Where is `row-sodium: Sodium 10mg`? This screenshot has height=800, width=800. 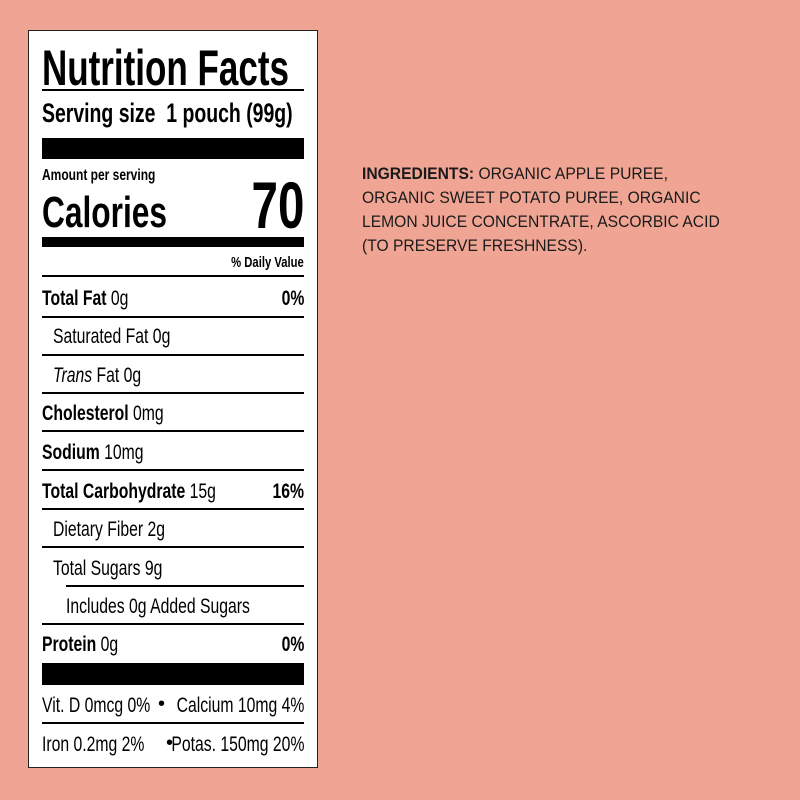
row-sodium: Sodium 10mg is located at coordinates (93, 452).